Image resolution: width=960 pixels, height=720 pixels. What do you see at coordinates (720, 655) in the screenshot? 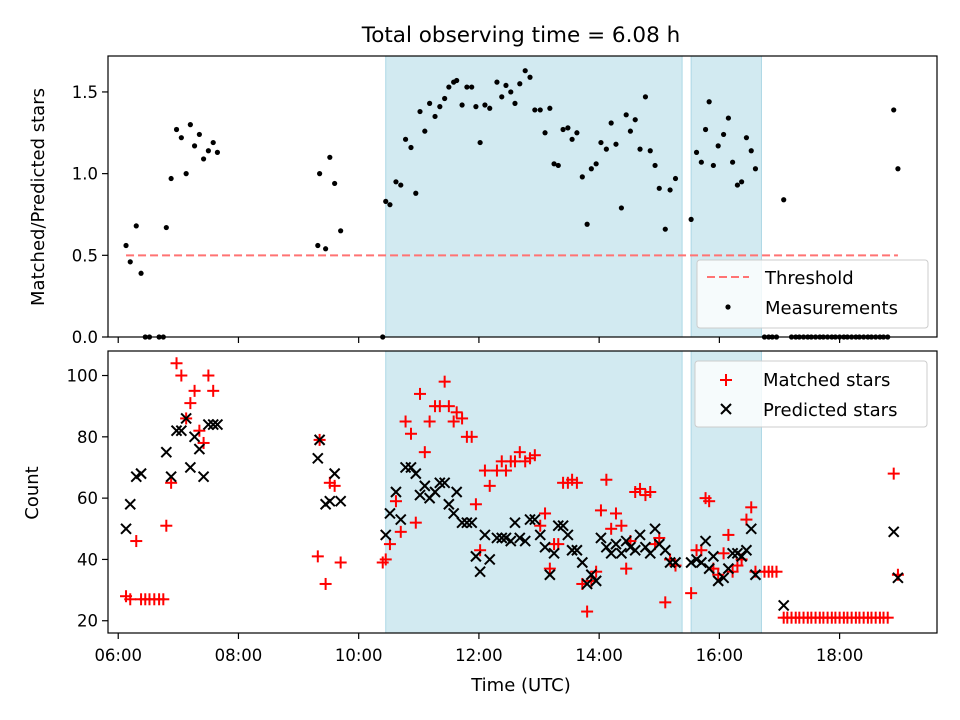
I see `bottom-xtick-label: 16:00` at bounding box center [720, 655].